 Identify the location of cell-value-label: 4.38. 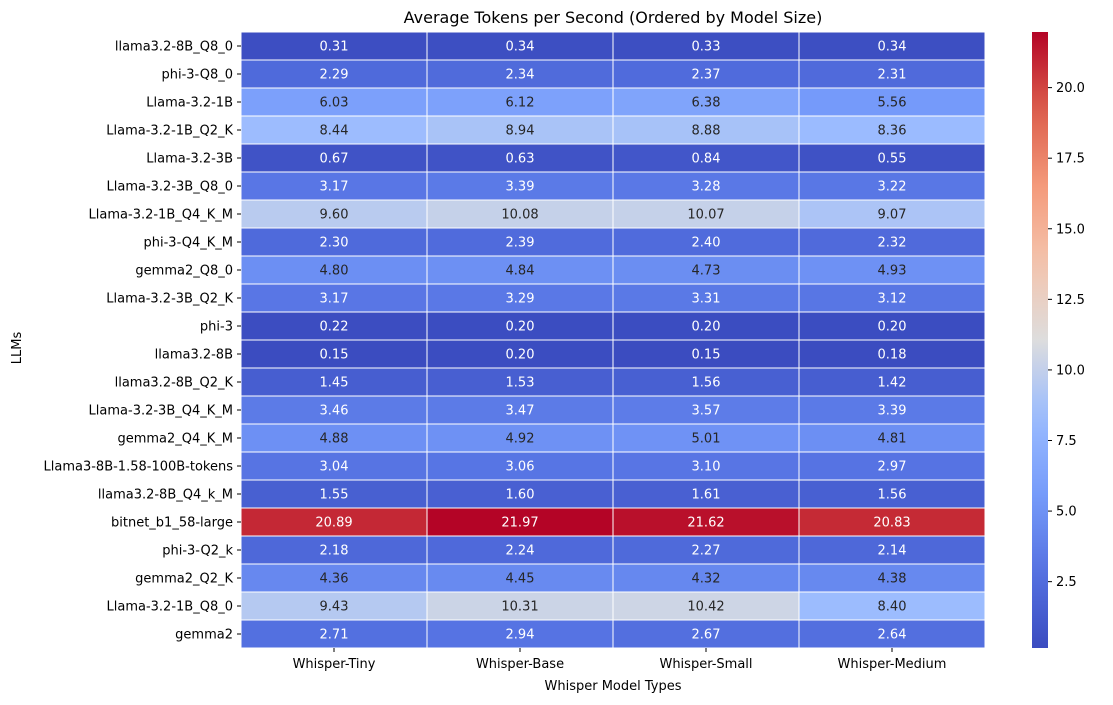
(892, 579).